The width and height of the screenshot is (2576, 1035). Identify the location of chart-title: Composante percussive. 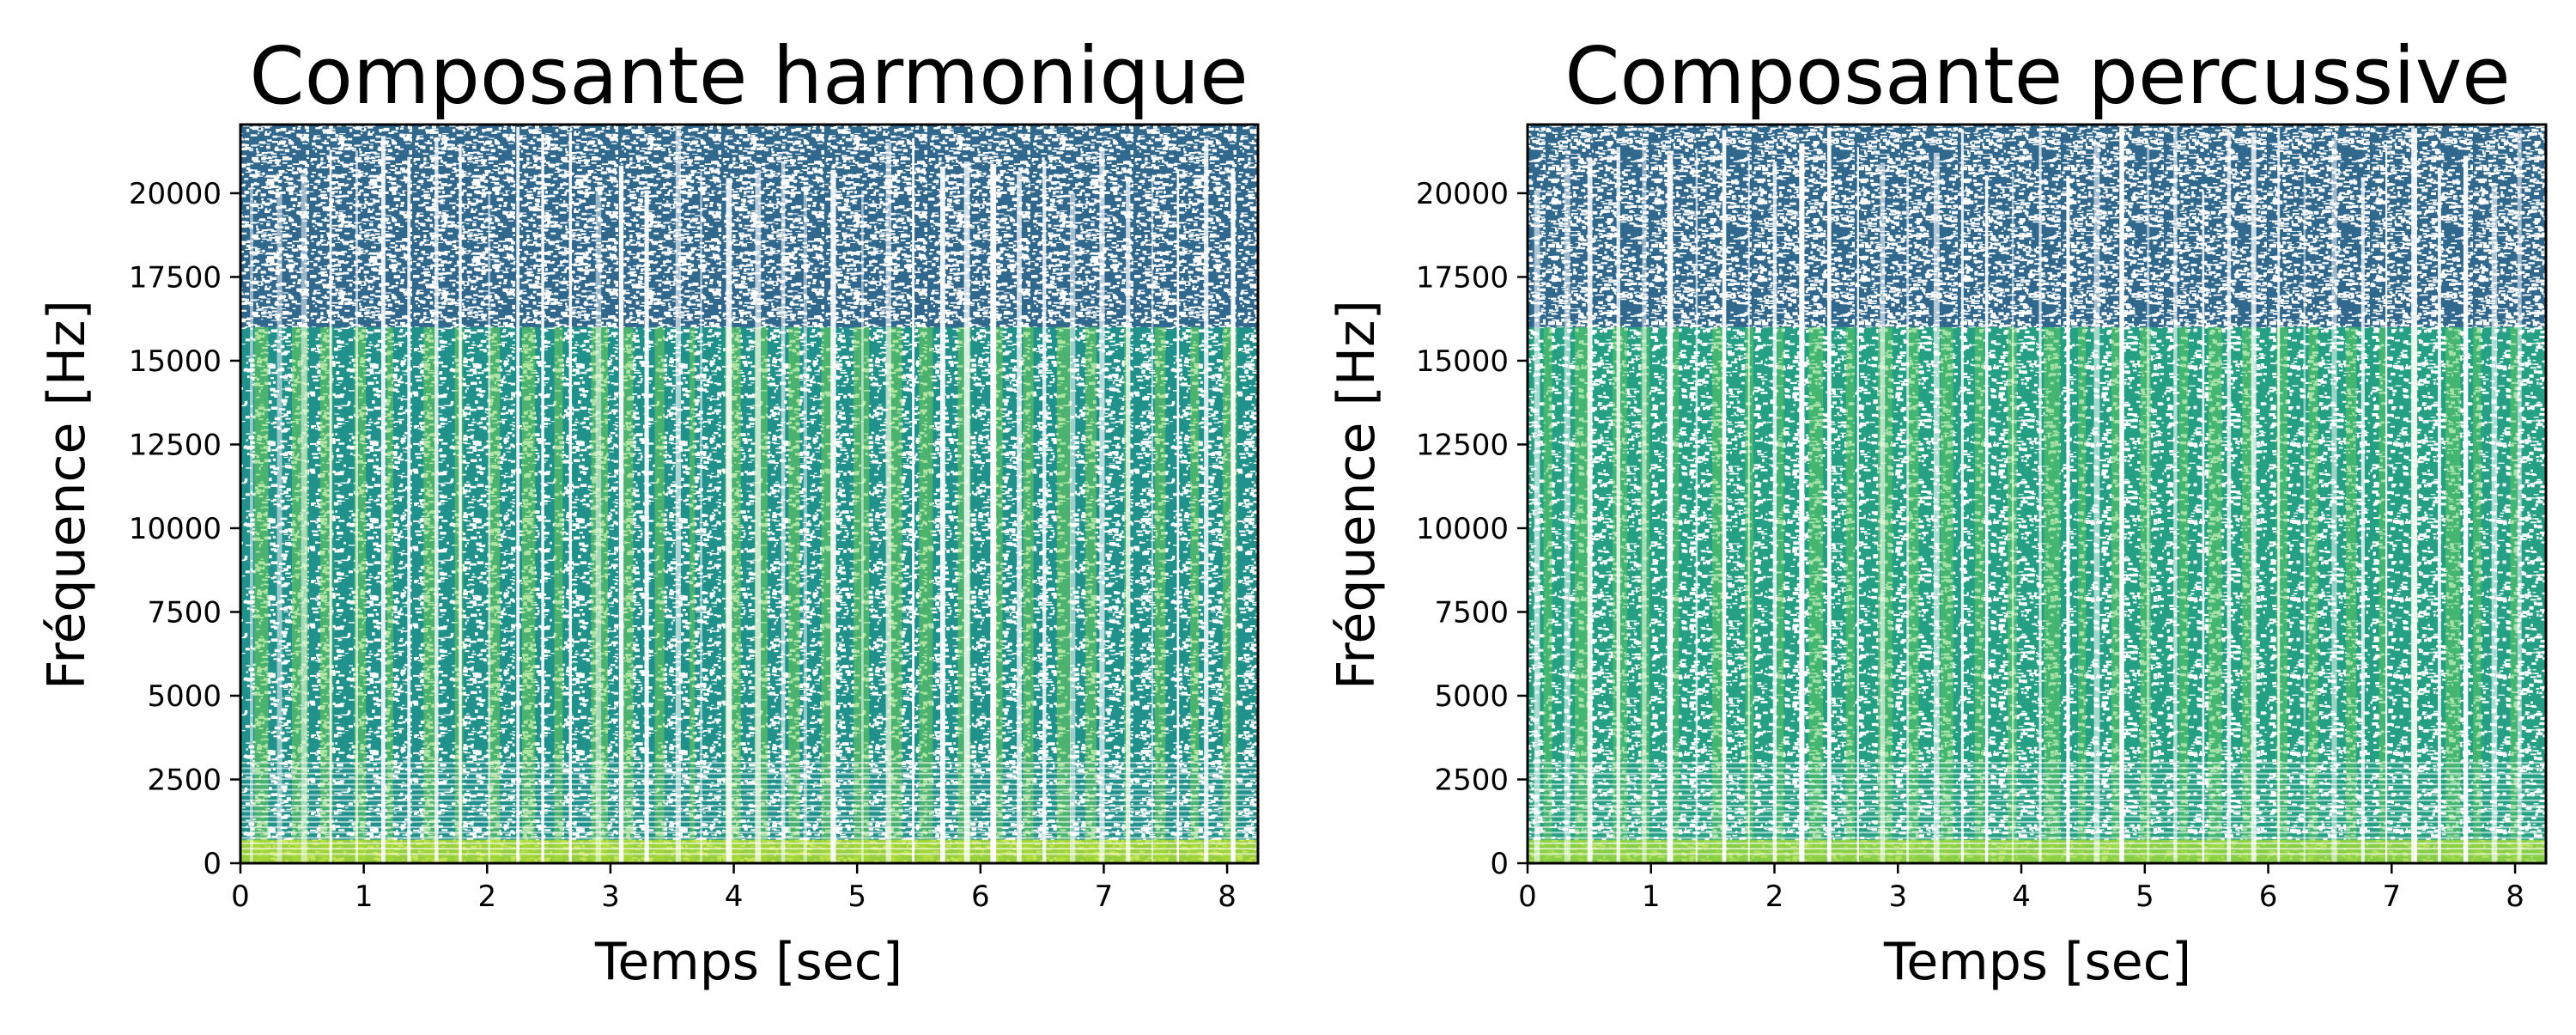
(2038, 76).